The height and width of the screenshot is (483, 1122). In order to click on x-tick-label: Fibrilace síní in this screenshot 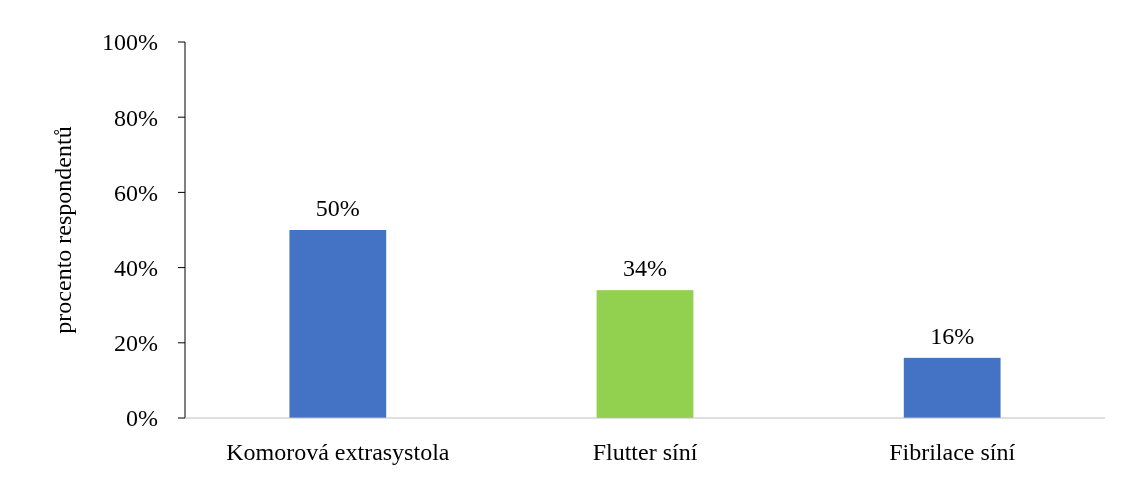, I will do `click(952, 452)`.